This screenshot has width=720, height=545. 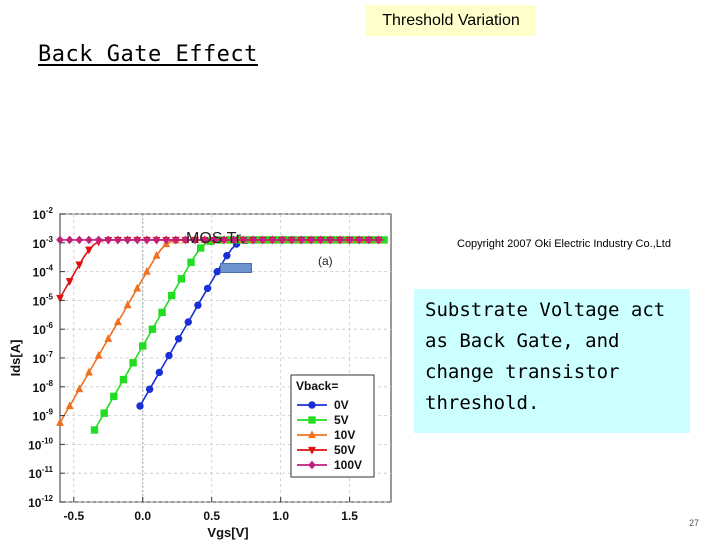 I want to click on x-tick-label: 1.5, so click(x=349, y=516).